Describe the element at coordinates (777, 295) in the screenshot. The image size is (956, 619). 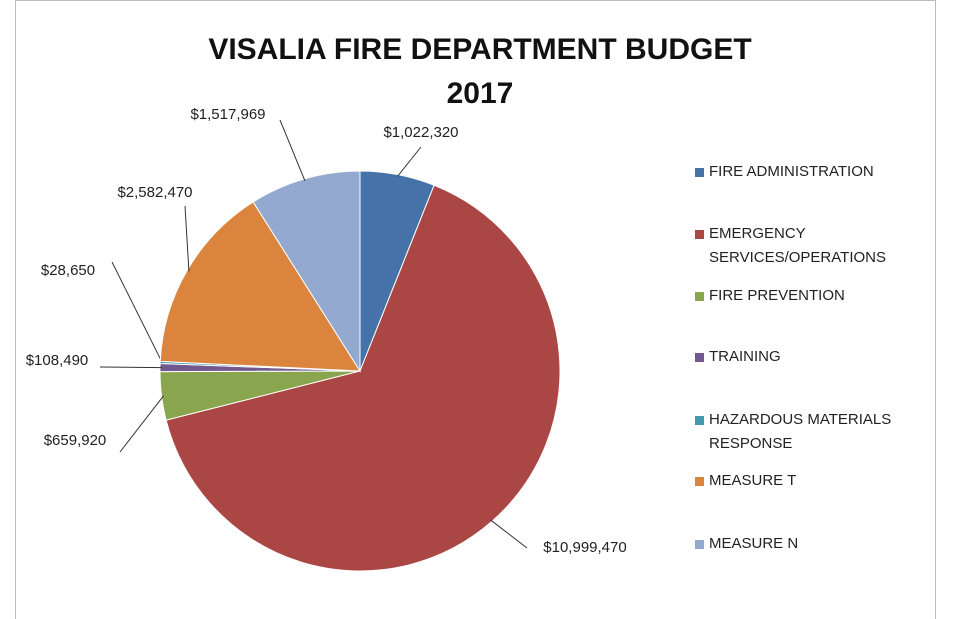
I see `legend-label: FIRE PREVENTION` at that location.